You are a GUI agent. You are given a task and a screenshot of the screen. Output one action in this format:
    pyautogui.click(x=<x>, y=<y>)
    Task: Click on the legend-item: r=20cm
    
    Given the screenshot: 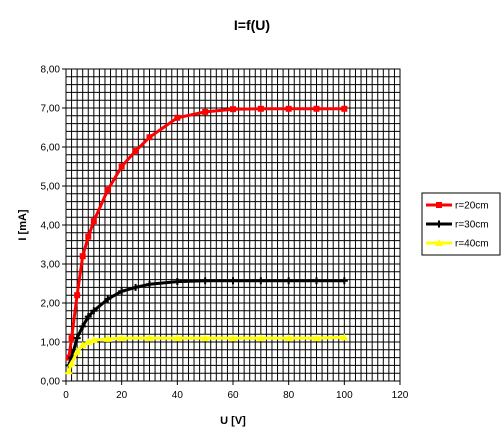 What is the action you would take?
    pyautogui.click(x=457, y=206)
    